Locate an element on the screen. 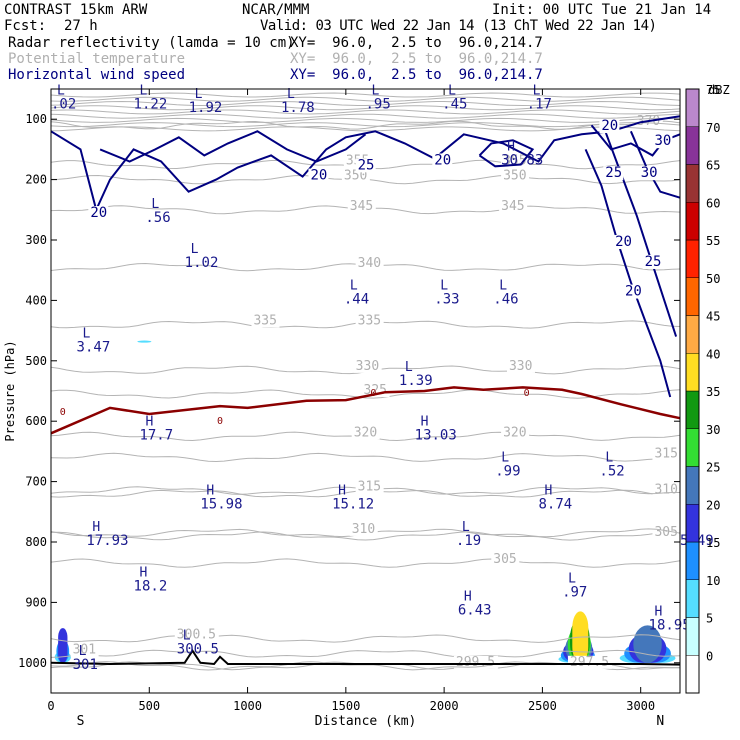 The image size is (740, 740). field-wind-xy: XY= 96.0, 2.5 to 96.0,214.7 is located at coordinates (416, 75).